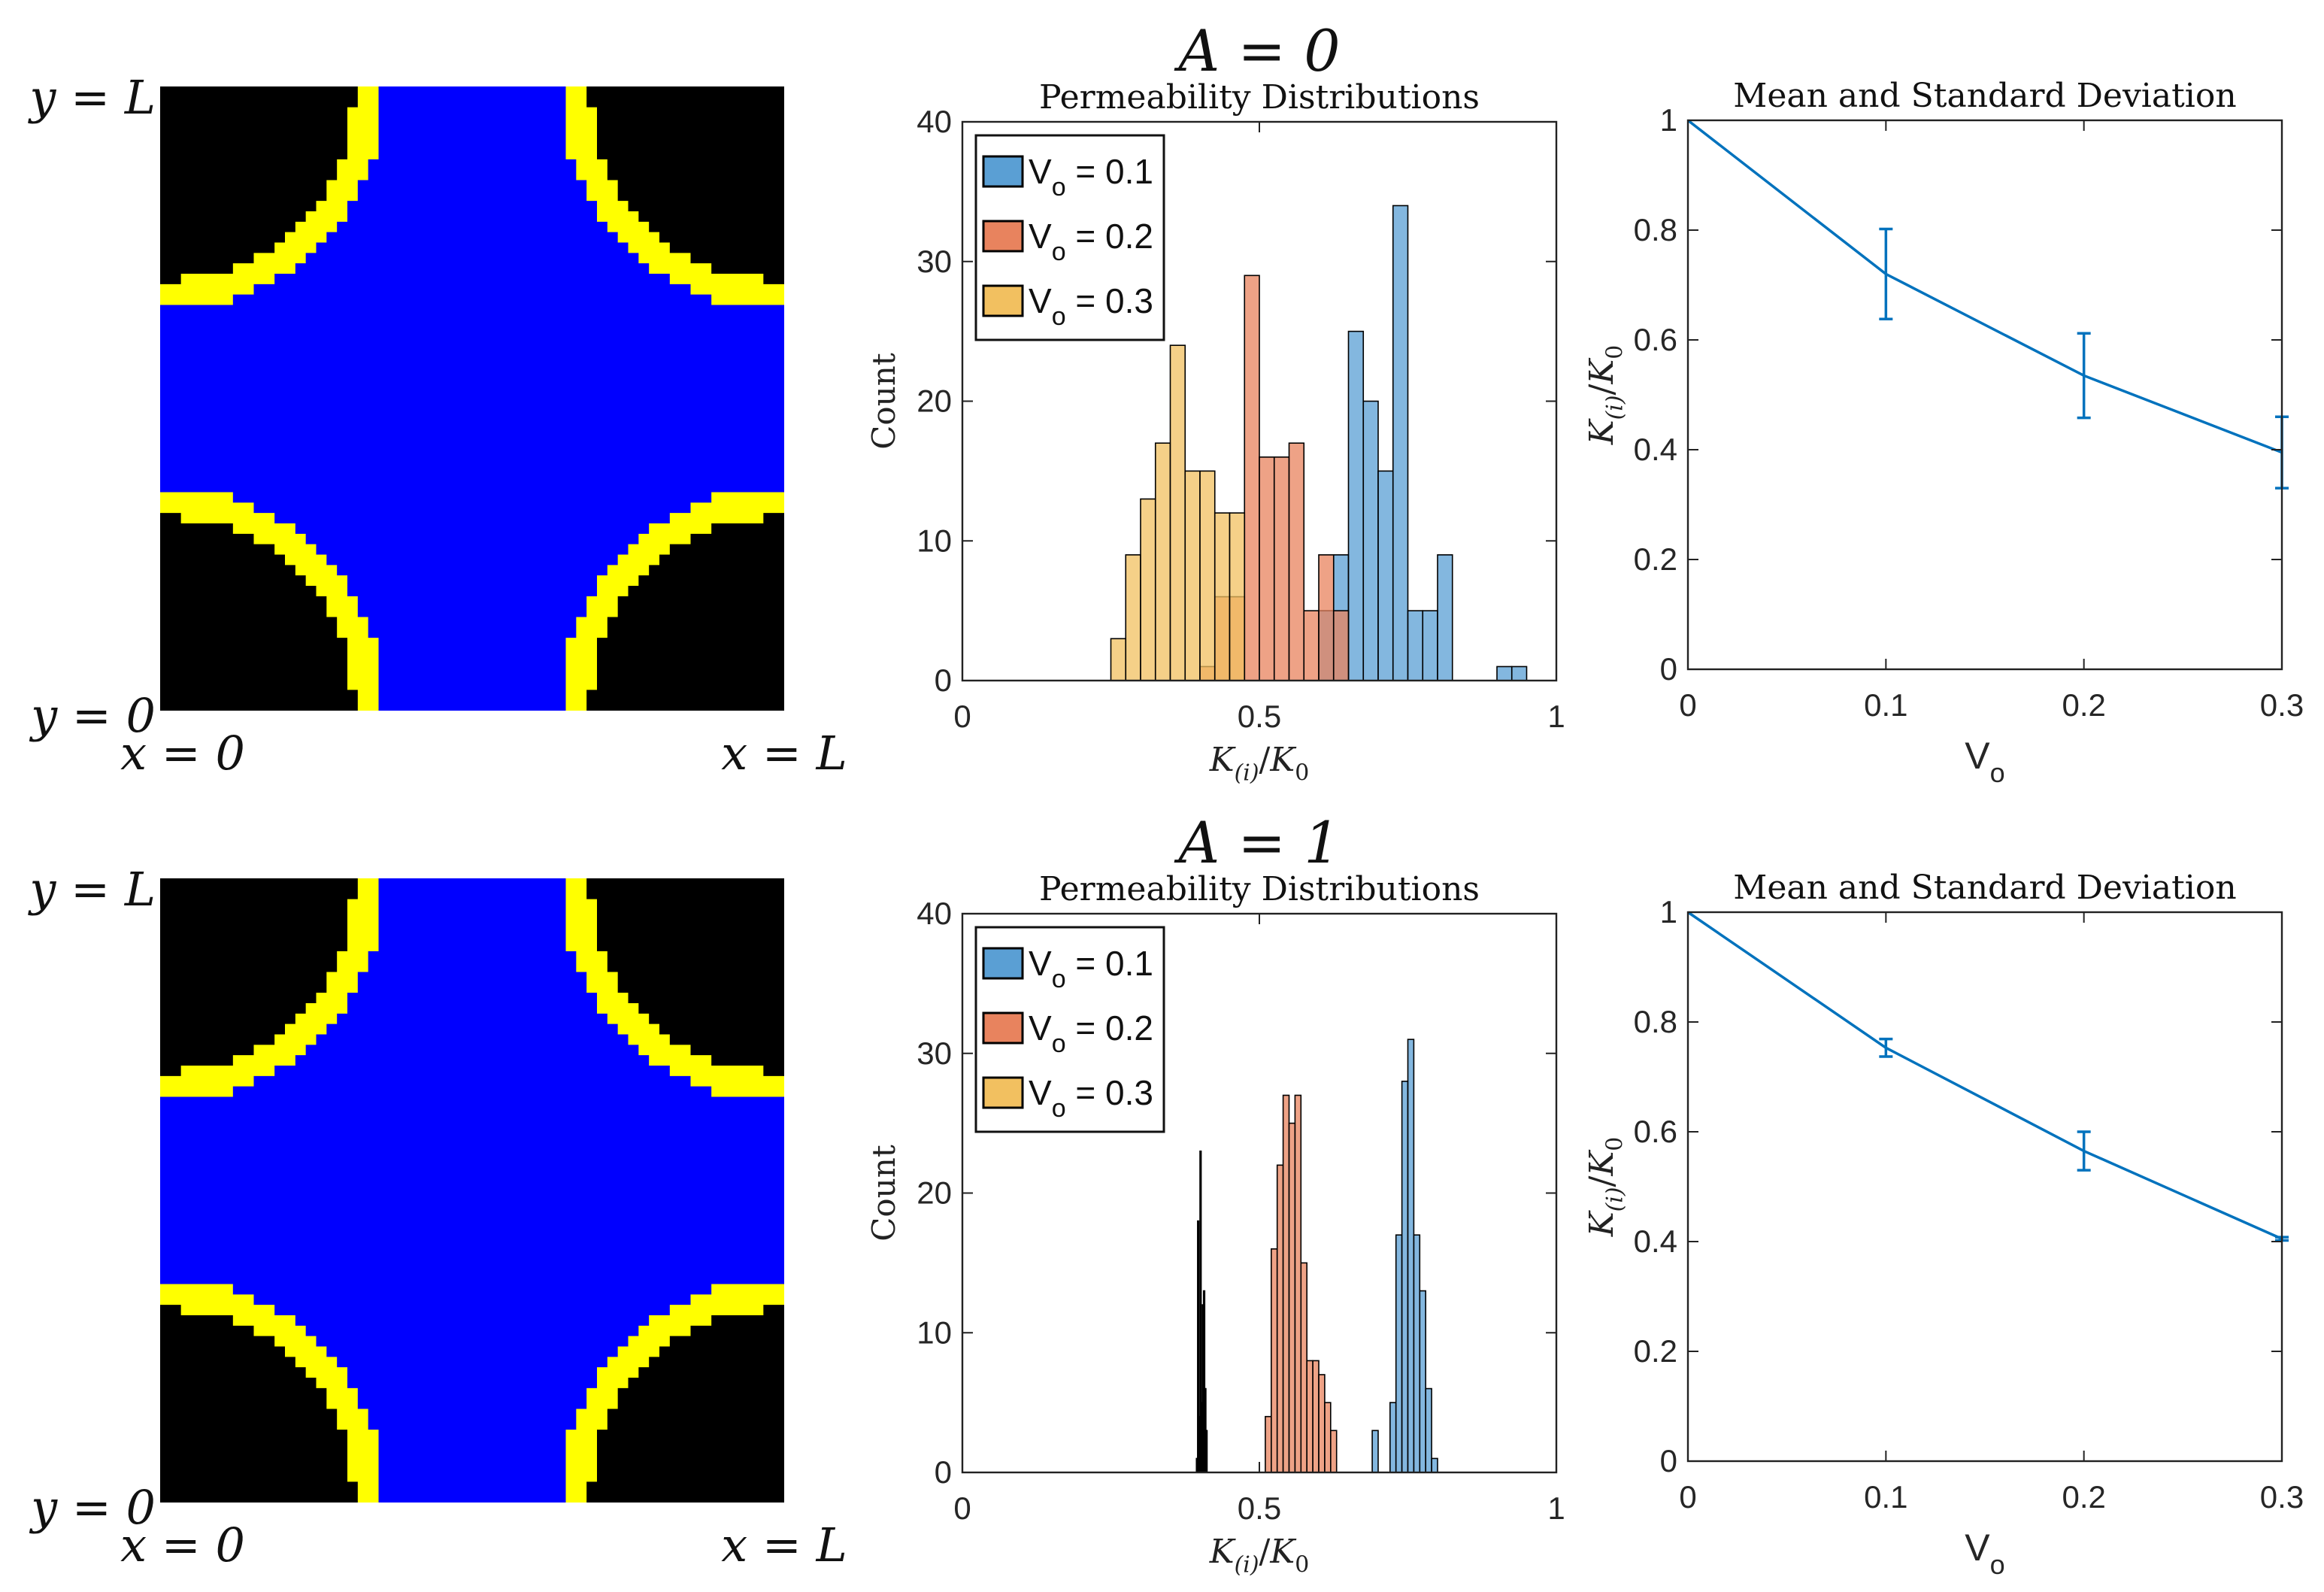  I want to click on legend-entry-label: Vo = 0.1, so click(1091, 968).